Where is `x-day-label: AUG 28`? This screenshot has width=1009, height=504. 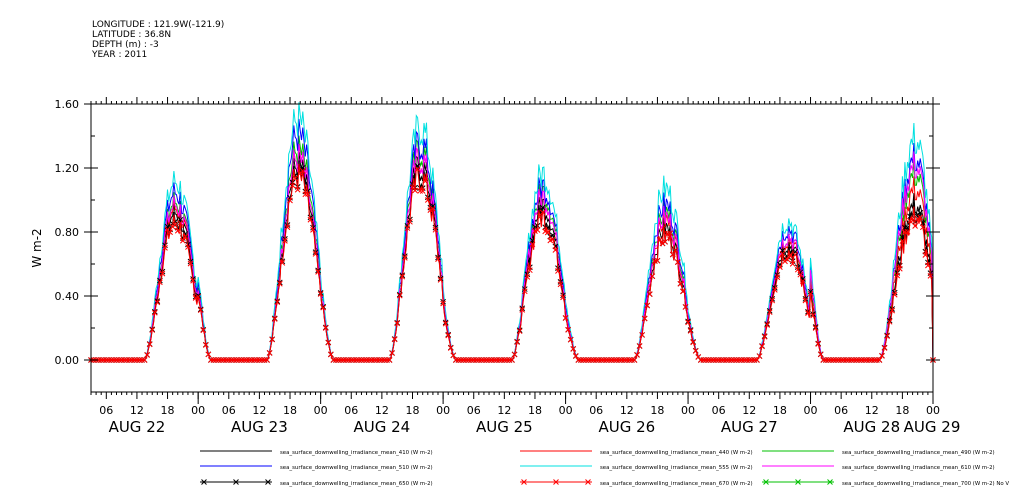
x-day-label: AUG 28 is located at coordinates (871, 427).